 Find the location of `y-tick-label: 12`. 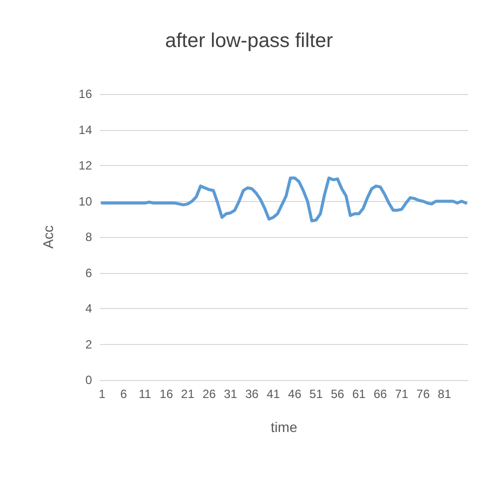

y-tick-label: 12 is located at coordinates (85, 165).